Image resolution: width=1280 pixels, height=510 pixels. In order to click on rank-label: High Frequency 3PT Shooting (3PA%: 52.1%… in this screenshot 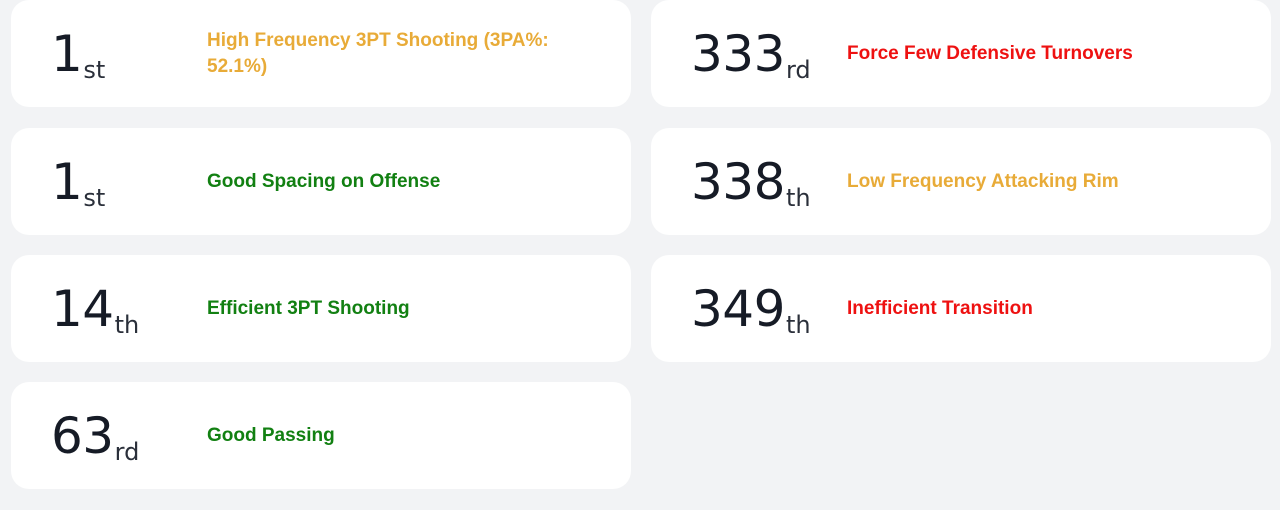, I will do `click(378, 53)`.